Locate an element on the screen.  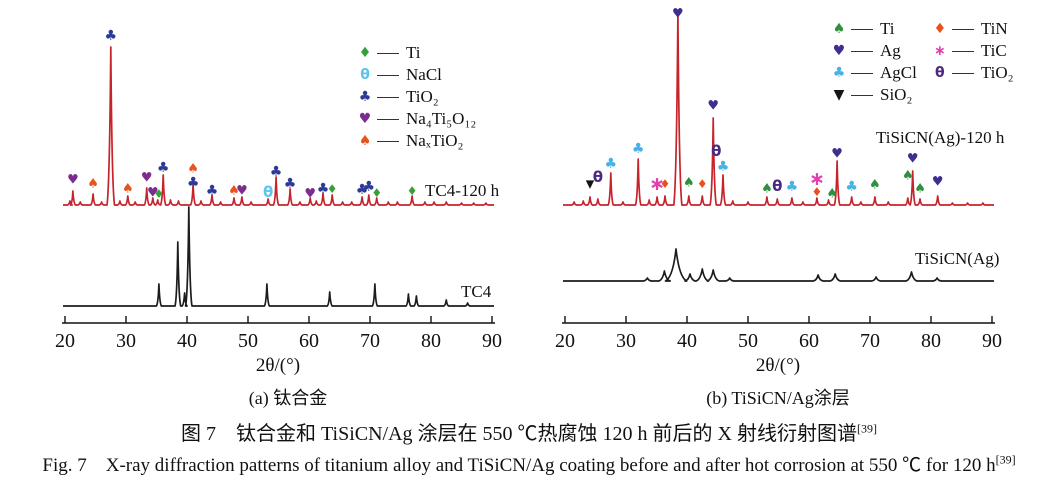
legend-item: θ TiO₂ is located at coordinates (972, 73).